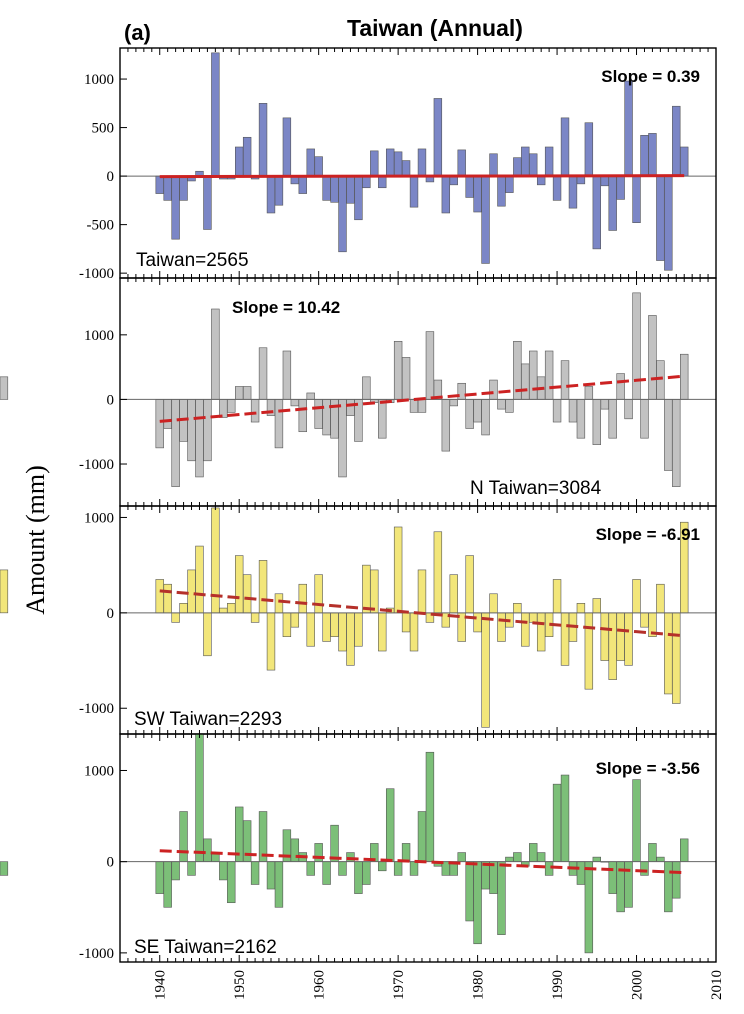 The width and height of the screenshot is (744, 1014). Describe the element at coordinates (208, 719) in the screenshot. I see `region-label: SW Taiwan=2293` at that location.